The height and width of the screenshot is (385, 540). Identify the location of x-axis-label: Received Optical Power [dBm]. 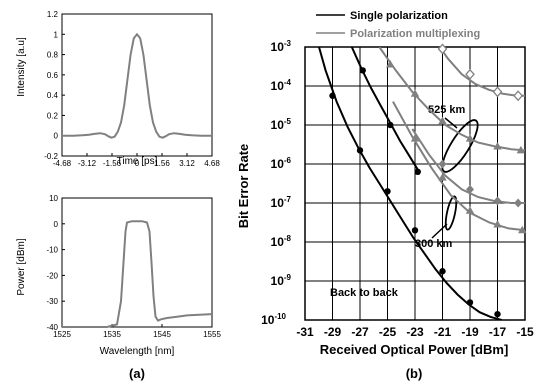
(414, 349).